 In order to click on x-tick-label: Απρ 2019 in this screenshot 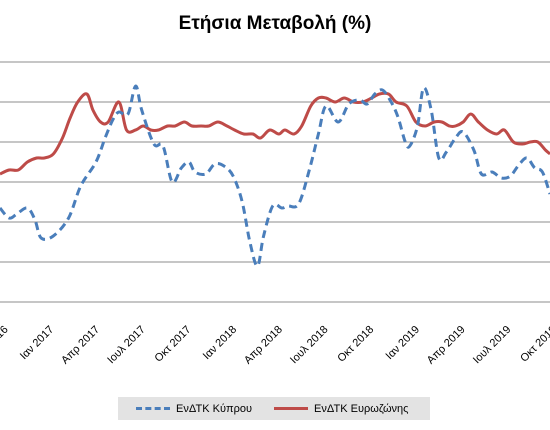, I will do `click(446, 345)`.